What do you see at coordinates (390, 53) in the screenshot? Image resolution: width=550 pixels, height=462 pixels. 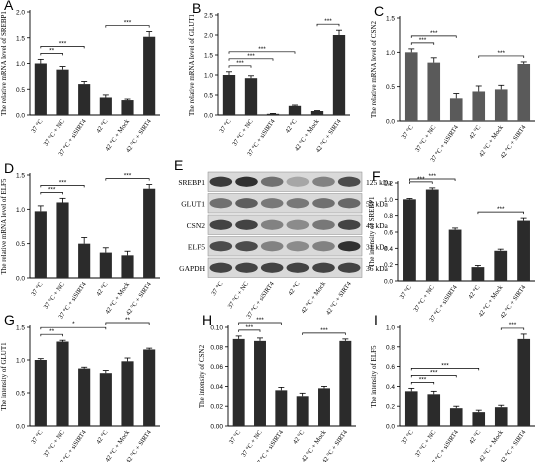 I see `y-tick-label: 1.0` at bounding box center [390, 53].